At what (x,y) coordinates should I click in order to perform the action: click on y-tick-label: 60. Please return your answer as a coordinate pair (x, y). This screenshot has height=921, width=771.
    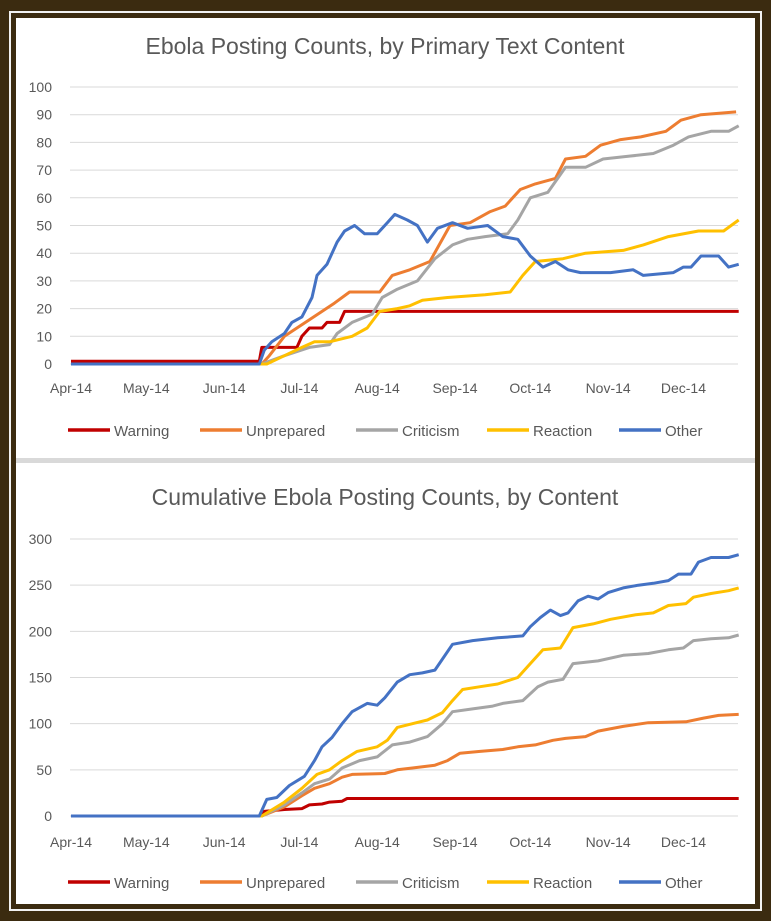
    Looking at the image, I should click on (44, 198).